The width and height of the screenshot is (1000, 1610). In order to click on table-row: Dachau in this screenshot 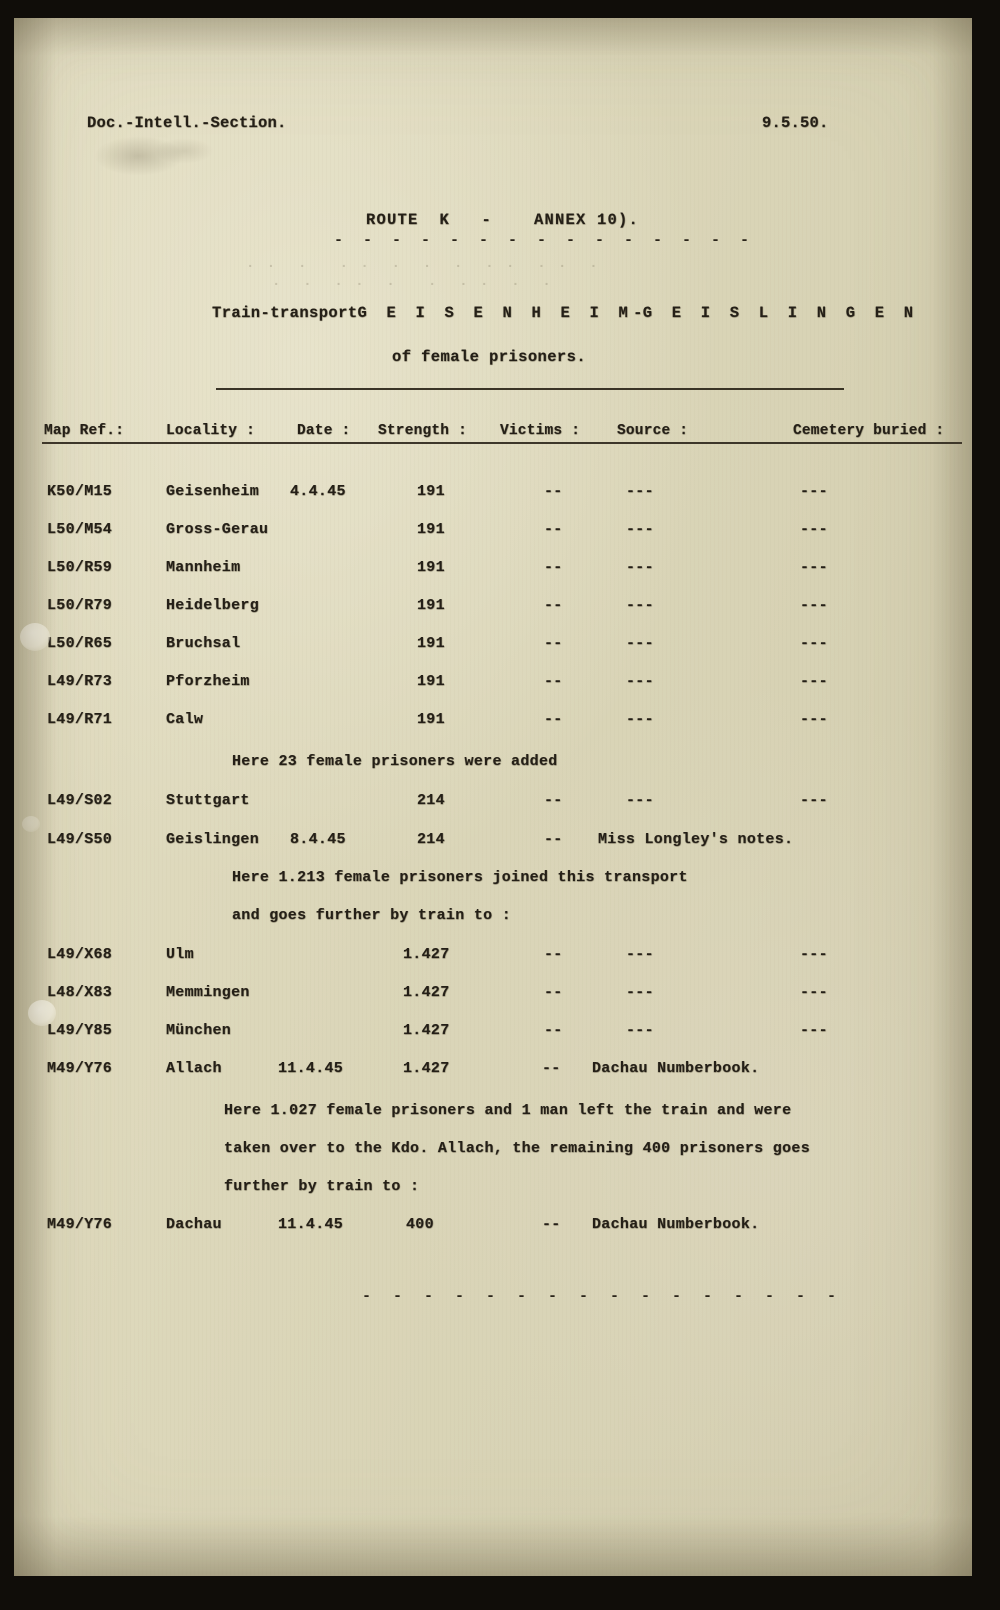, I will do `click(194, 1224)`.